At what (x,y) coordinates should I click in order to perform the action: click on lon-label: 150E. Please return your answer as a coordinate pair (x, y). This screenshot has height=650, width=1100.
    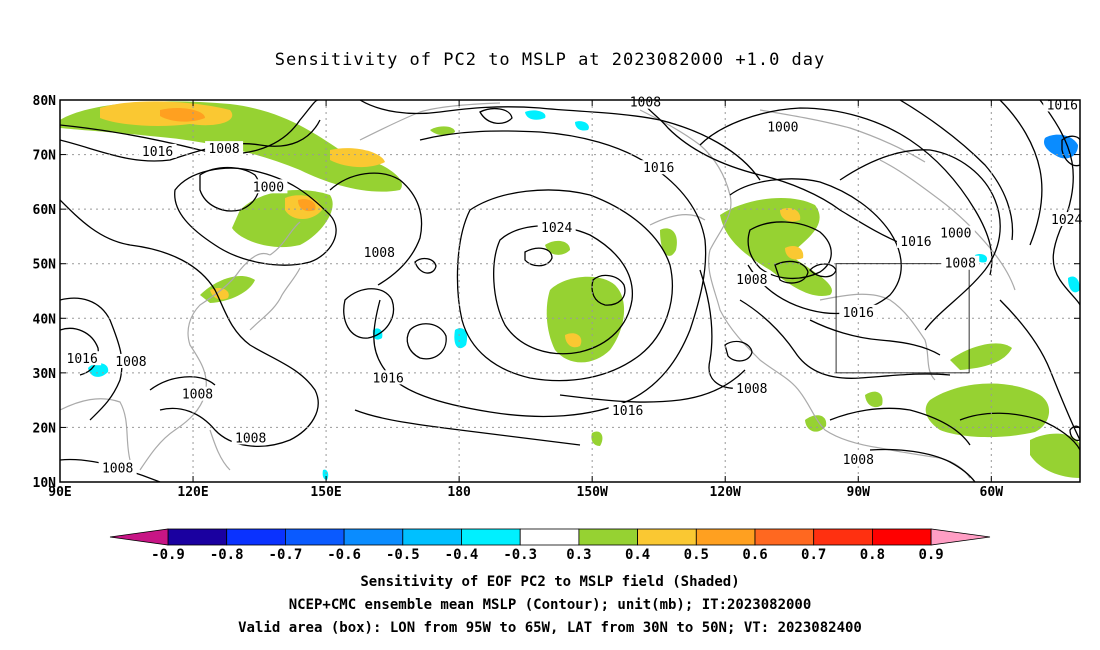
    Looking at the image, I should click on (325, 492).